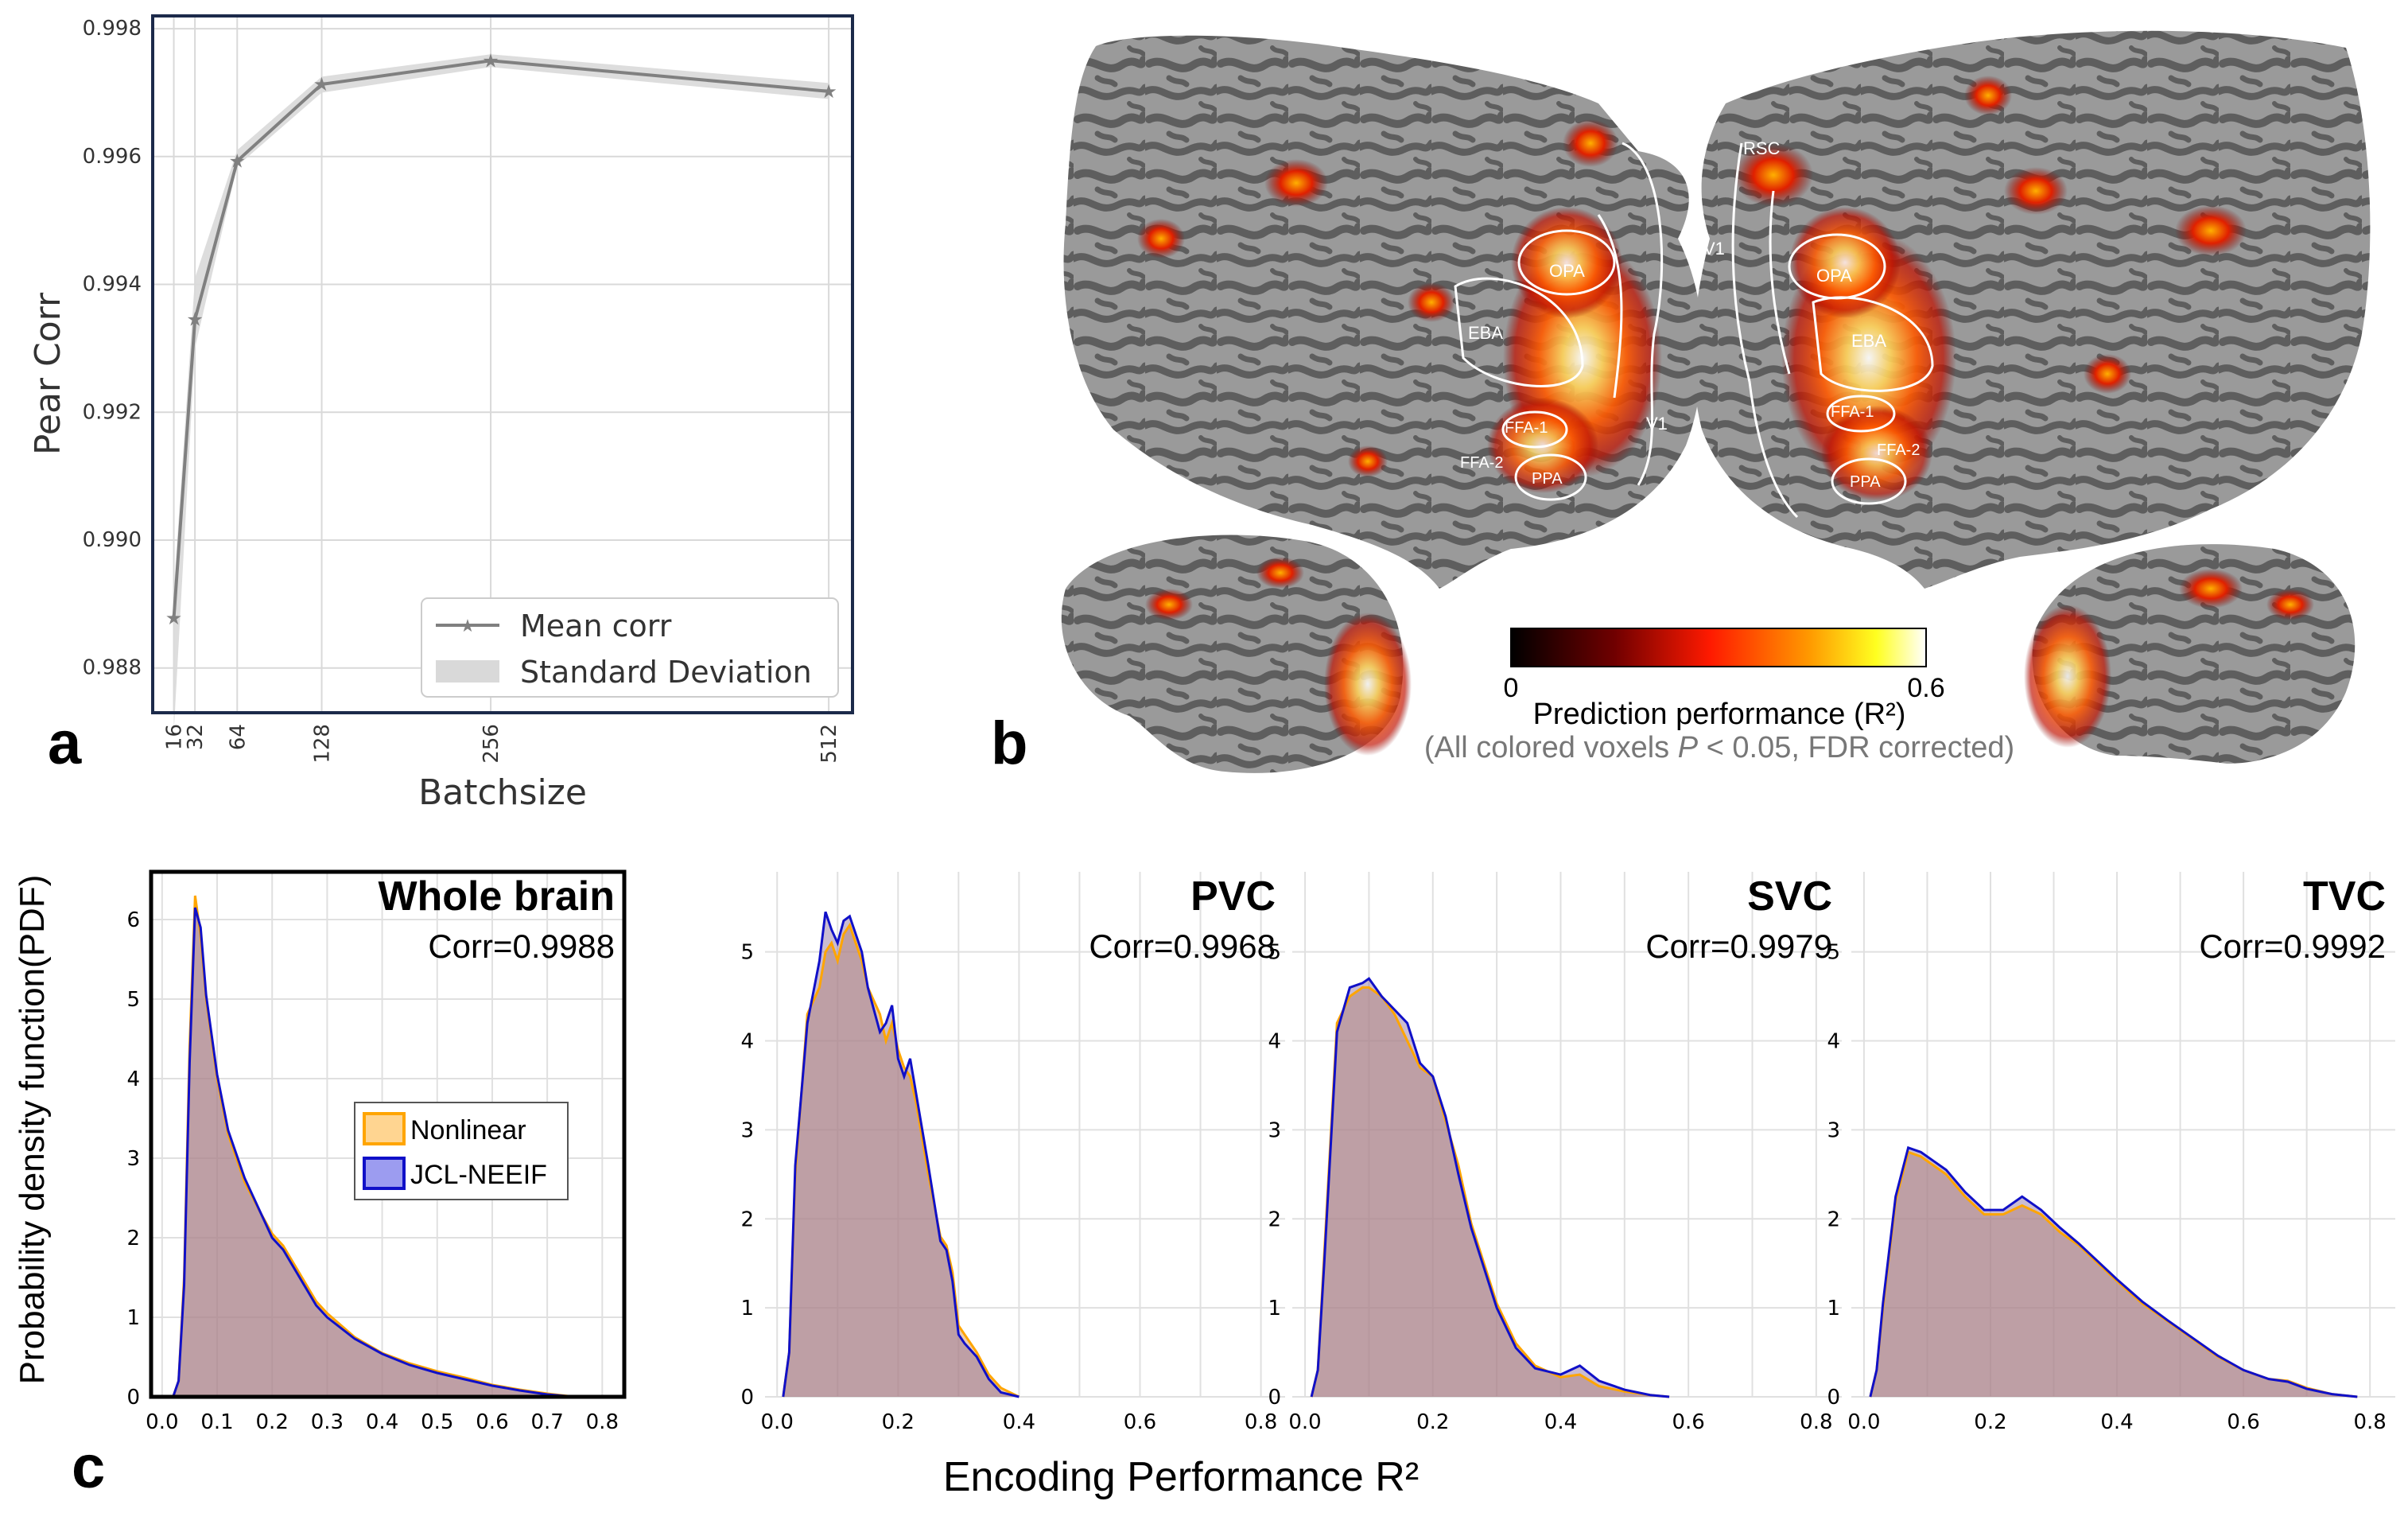 This screenshot has width=2408, height=1540. Describe the element at coordinates (1738, 946) in the screenshot. I see `corr-label: Corr=0.9979` at that location.